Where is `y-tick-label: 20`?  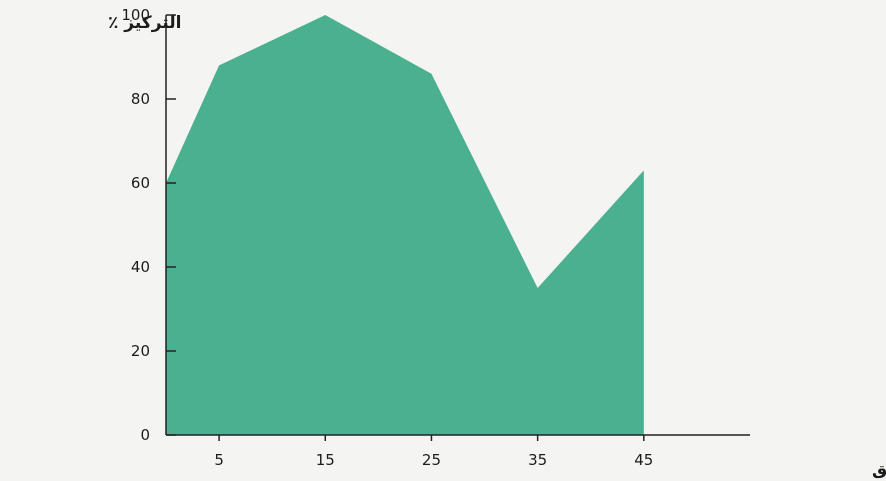 y-tick-label: 20 is located at coordinates (140, 351).